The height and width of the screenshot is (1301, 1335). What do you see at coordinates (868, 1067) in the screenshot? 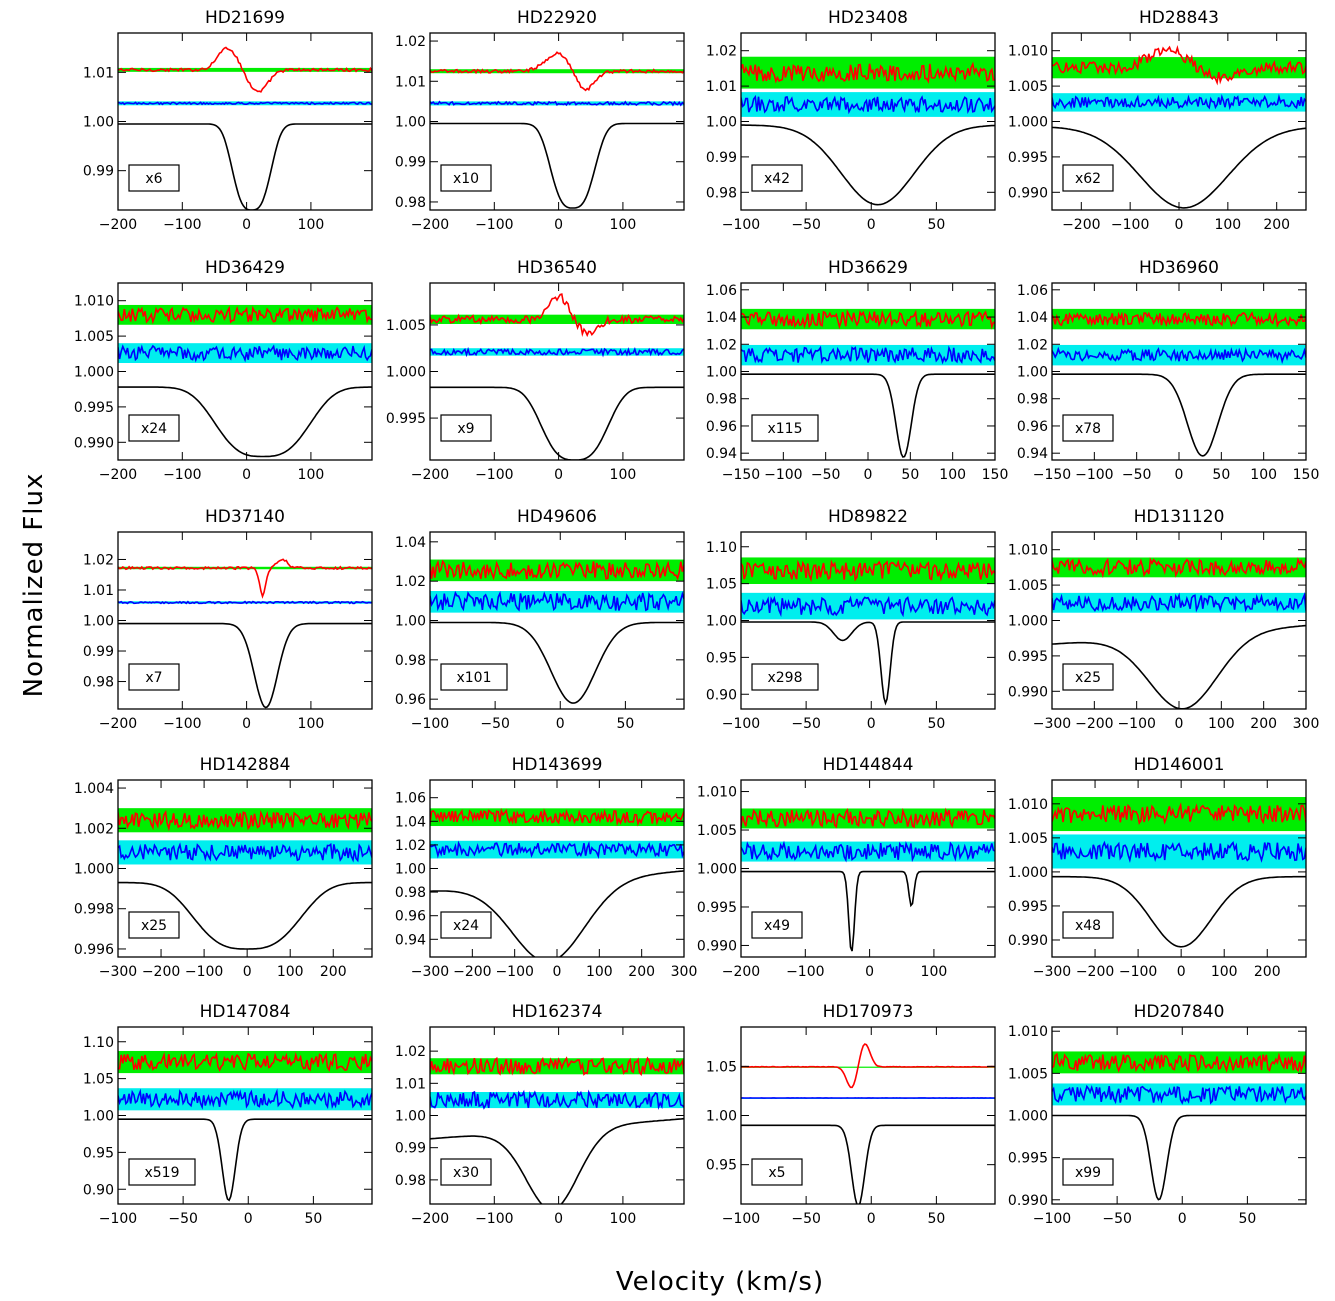
I see `stokes-v-band` at bounding box center [868, 1067].